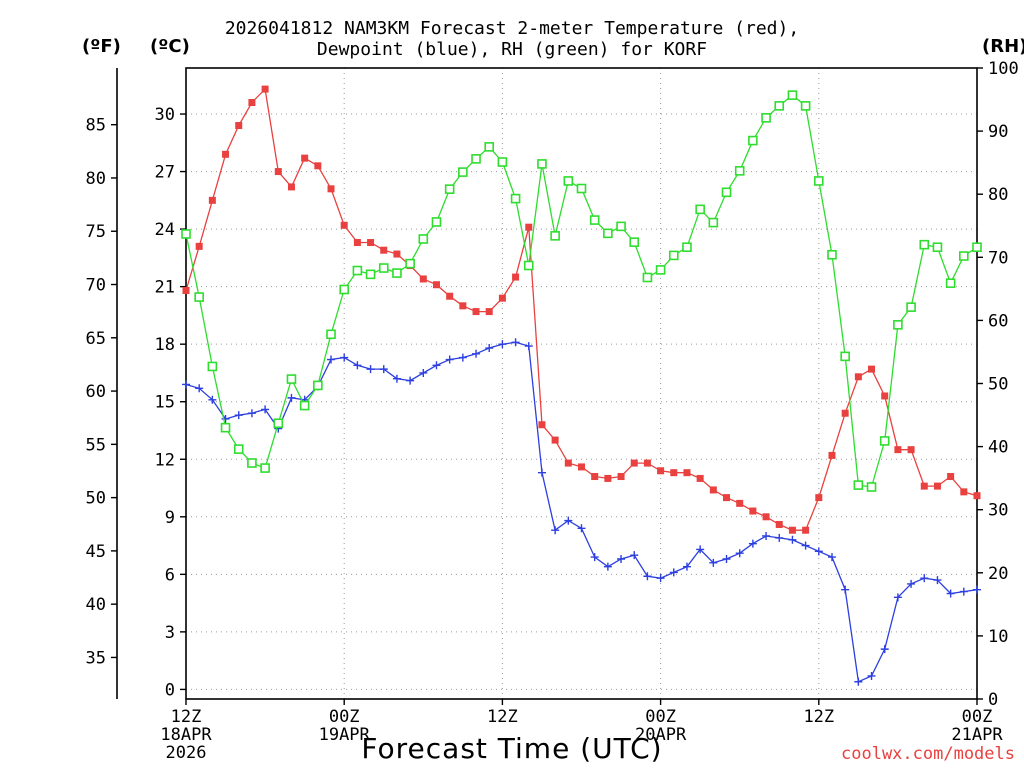  What do you see at coordinates (502, 717) in the screenshot?
I see `x-tick-time-label: 12Z` at bounding box center [502, 717].